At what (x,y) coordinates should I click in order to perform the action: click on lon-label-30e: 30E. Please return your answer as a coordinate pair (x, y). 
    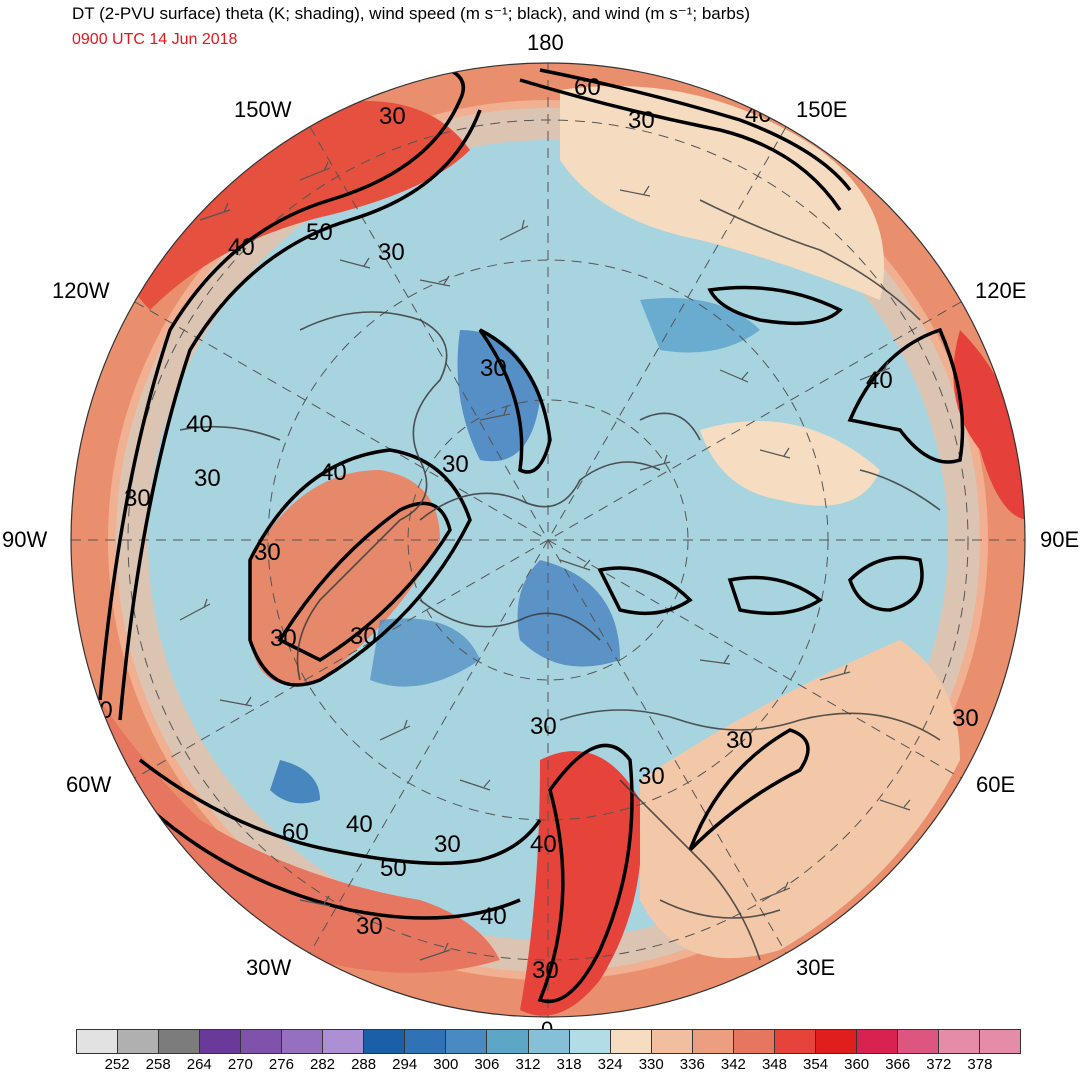
    Looking at the image, I should click on (816, 967).